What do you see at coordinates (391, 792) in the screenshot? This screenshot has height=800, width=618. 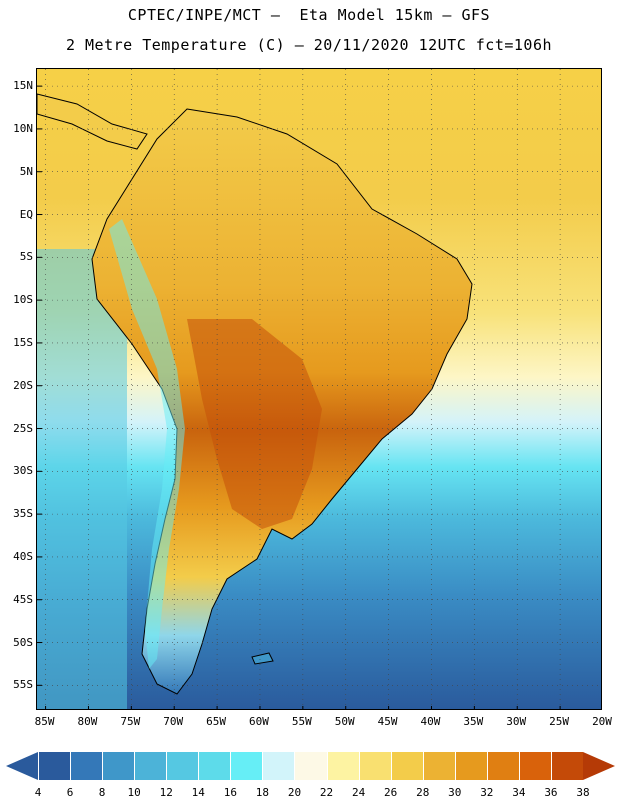 I see `colorbar-label-26: 26` at bounding box center [391, 792].